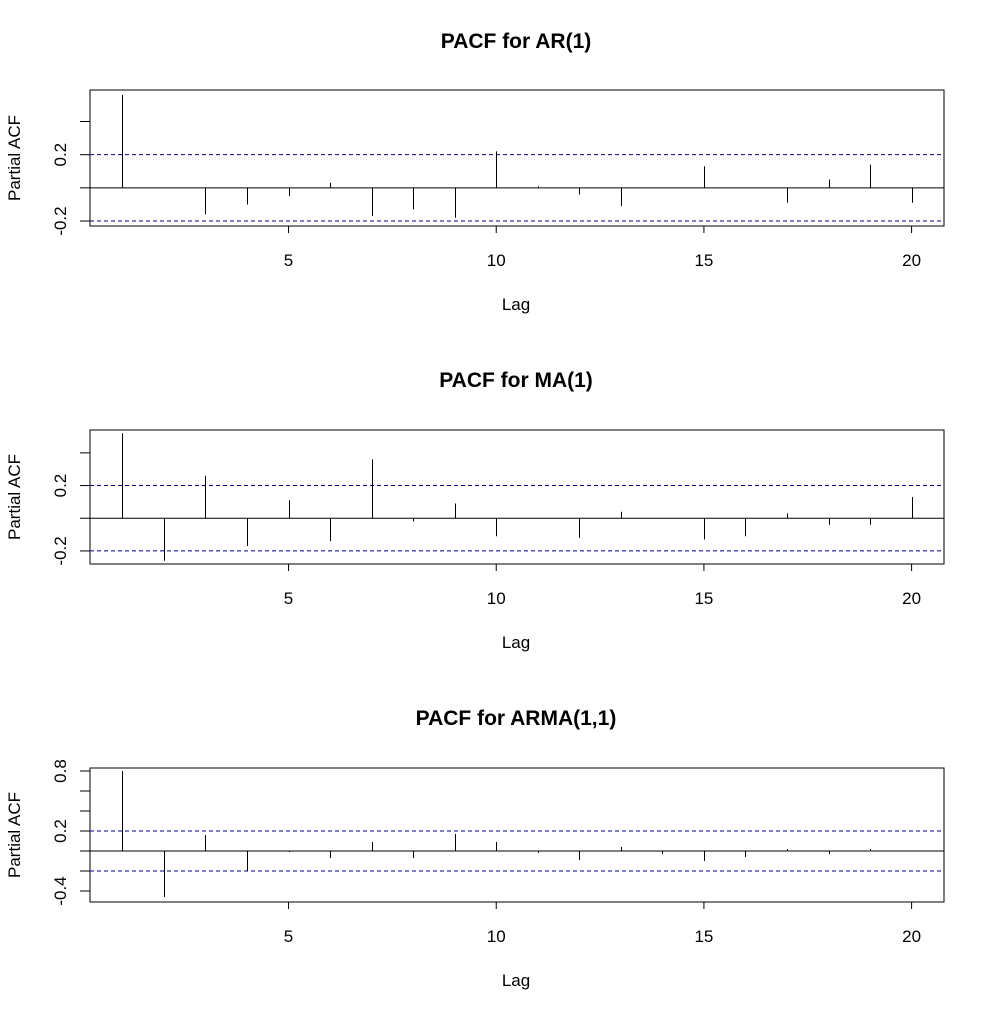 The height and width of the screenshot is (1016, 991). Describe the element at coordinates (516, 41) in the screenshot. I see `chart-title: PACF for AR(1)` at that location.